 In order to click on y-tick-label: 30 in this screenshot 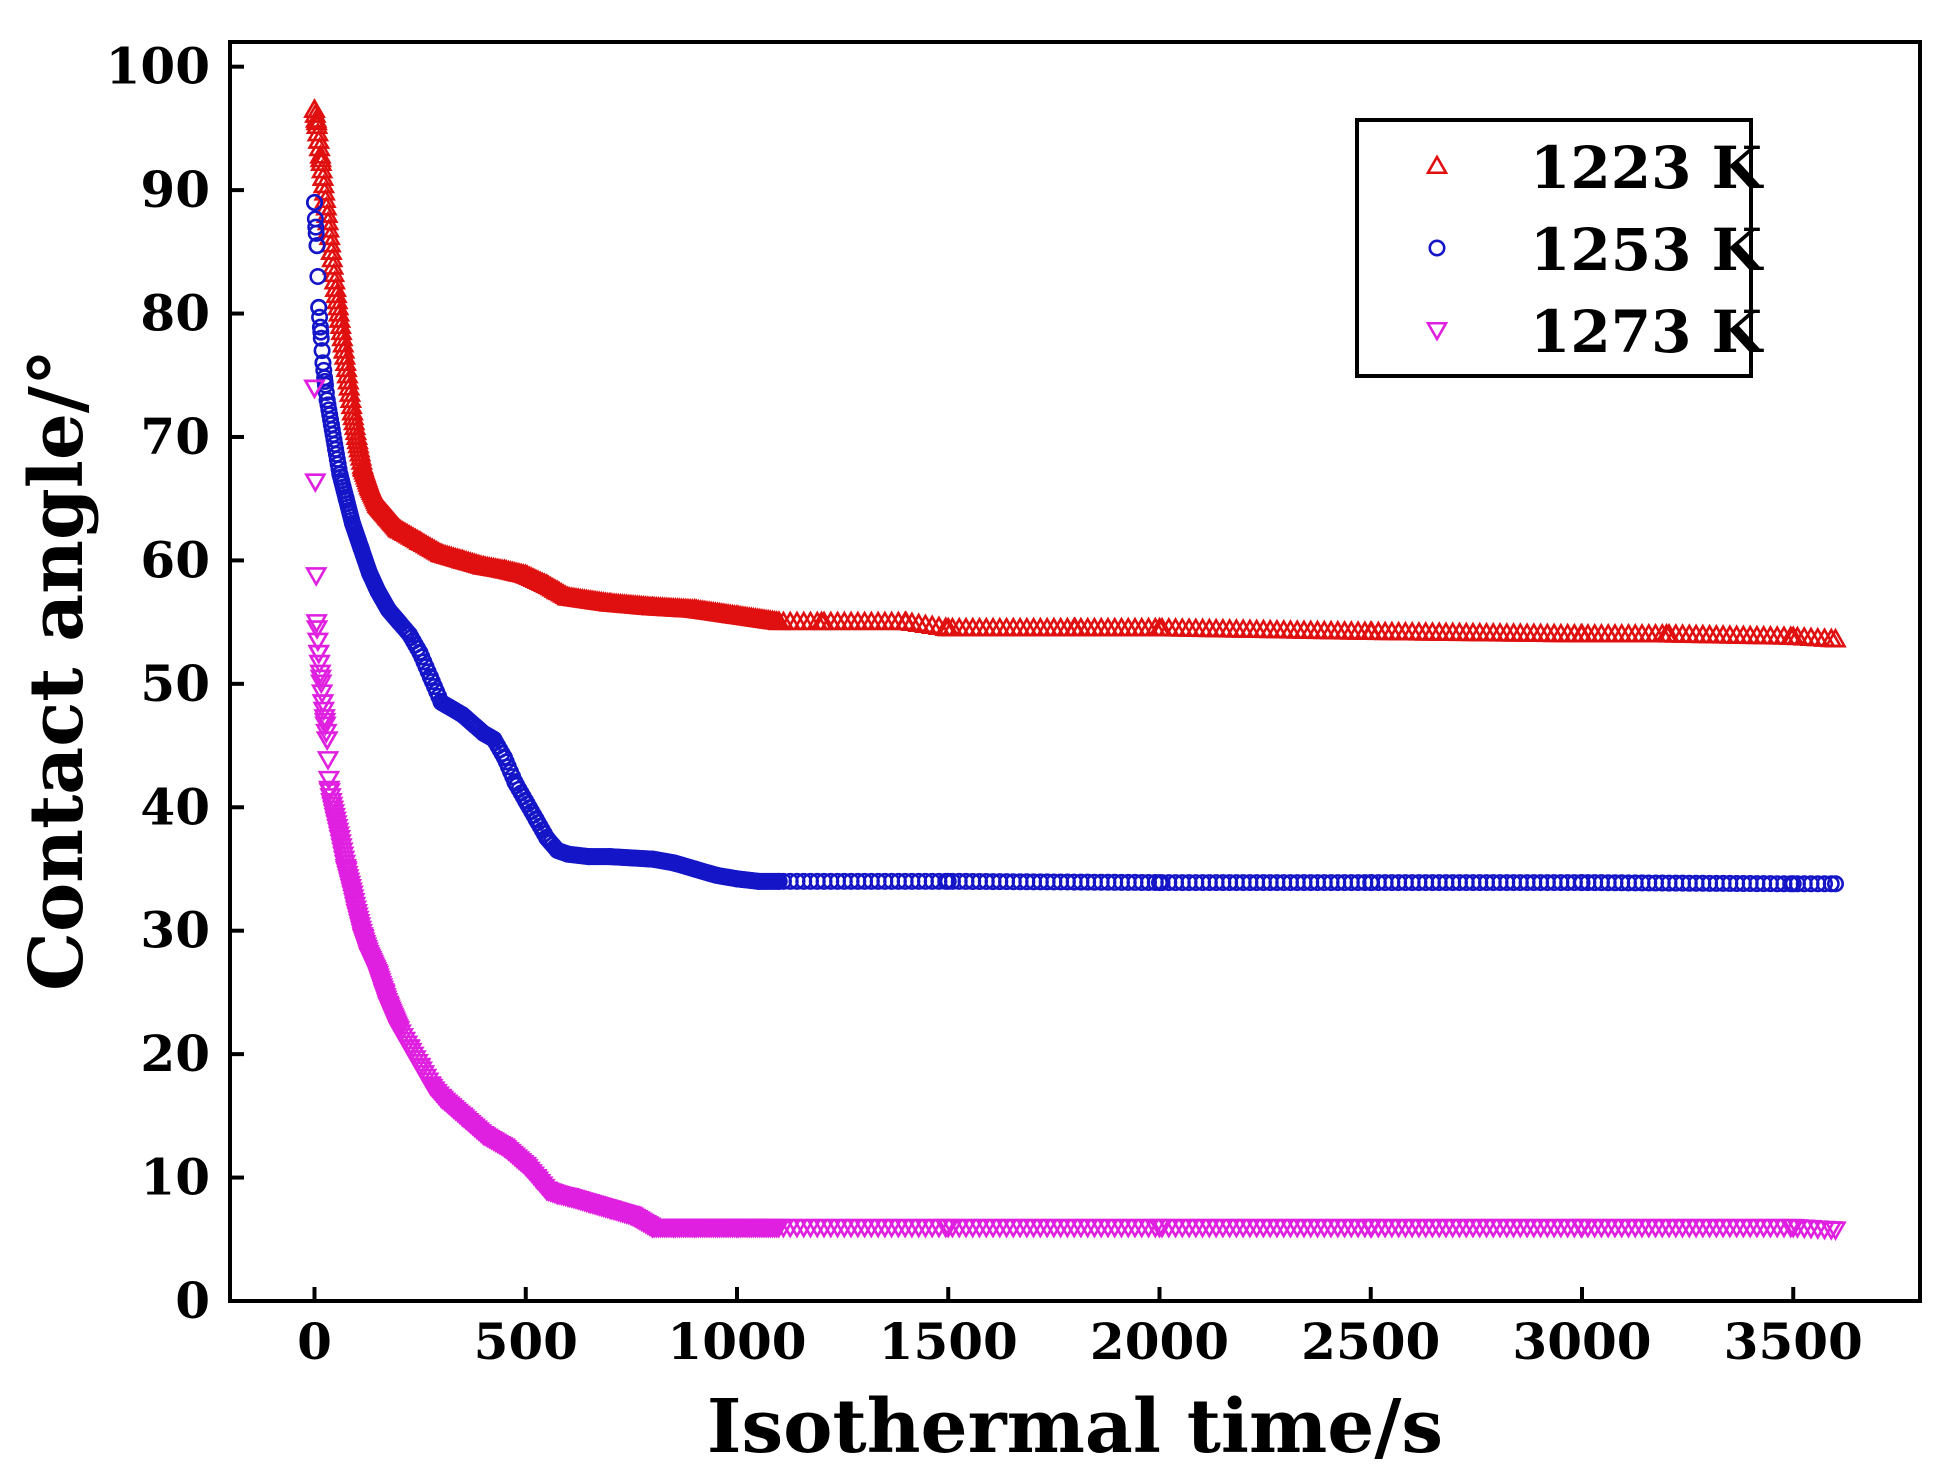, I will do `click(175, 930)`.